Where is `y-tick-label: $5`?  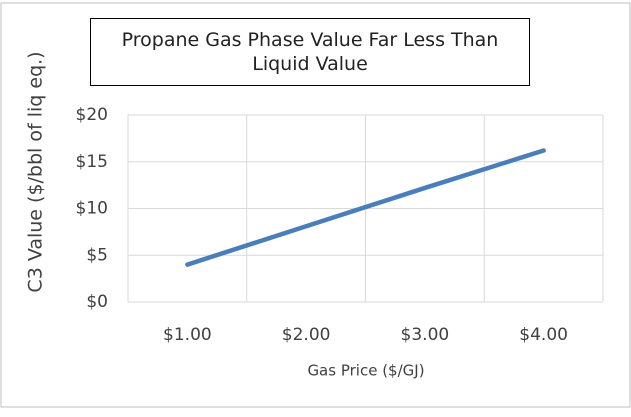
y-tick-label: $5 is located at coordinates (97, 255).